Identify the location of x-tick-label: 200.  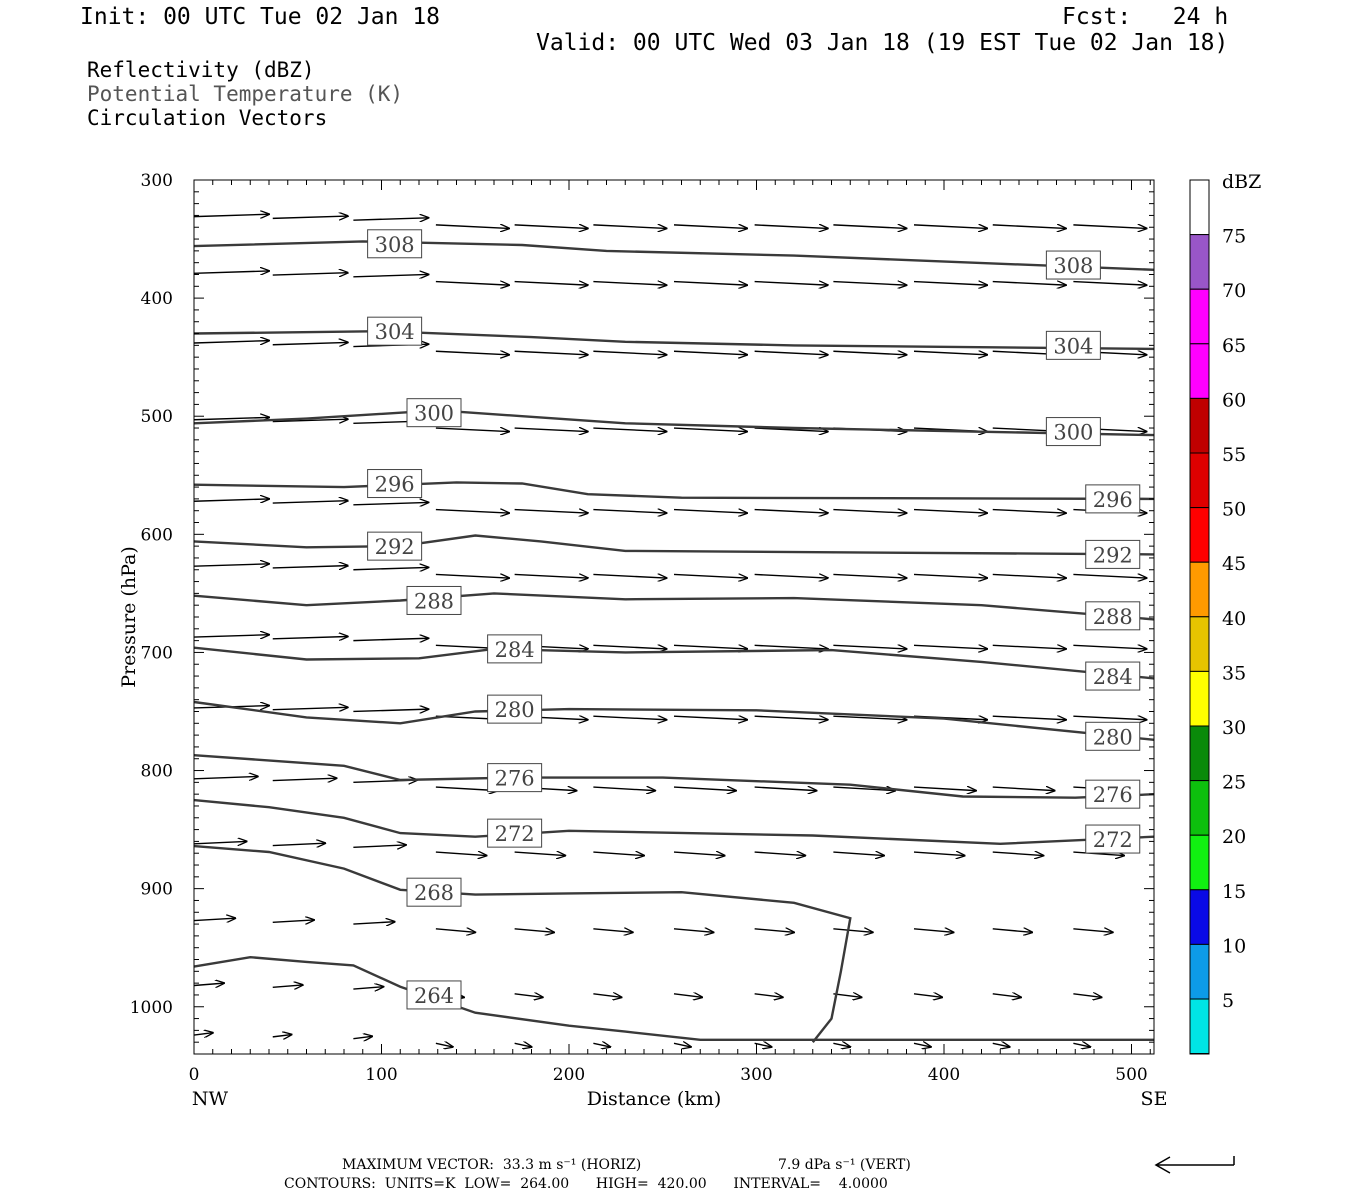
(569, 1075).